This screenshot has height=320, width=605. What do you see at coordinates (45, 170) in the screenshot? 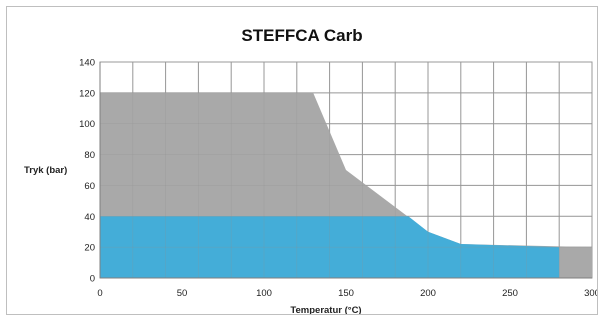
I see `y-axis-title: Tryk (bar)` at bounding box center [45, 170].